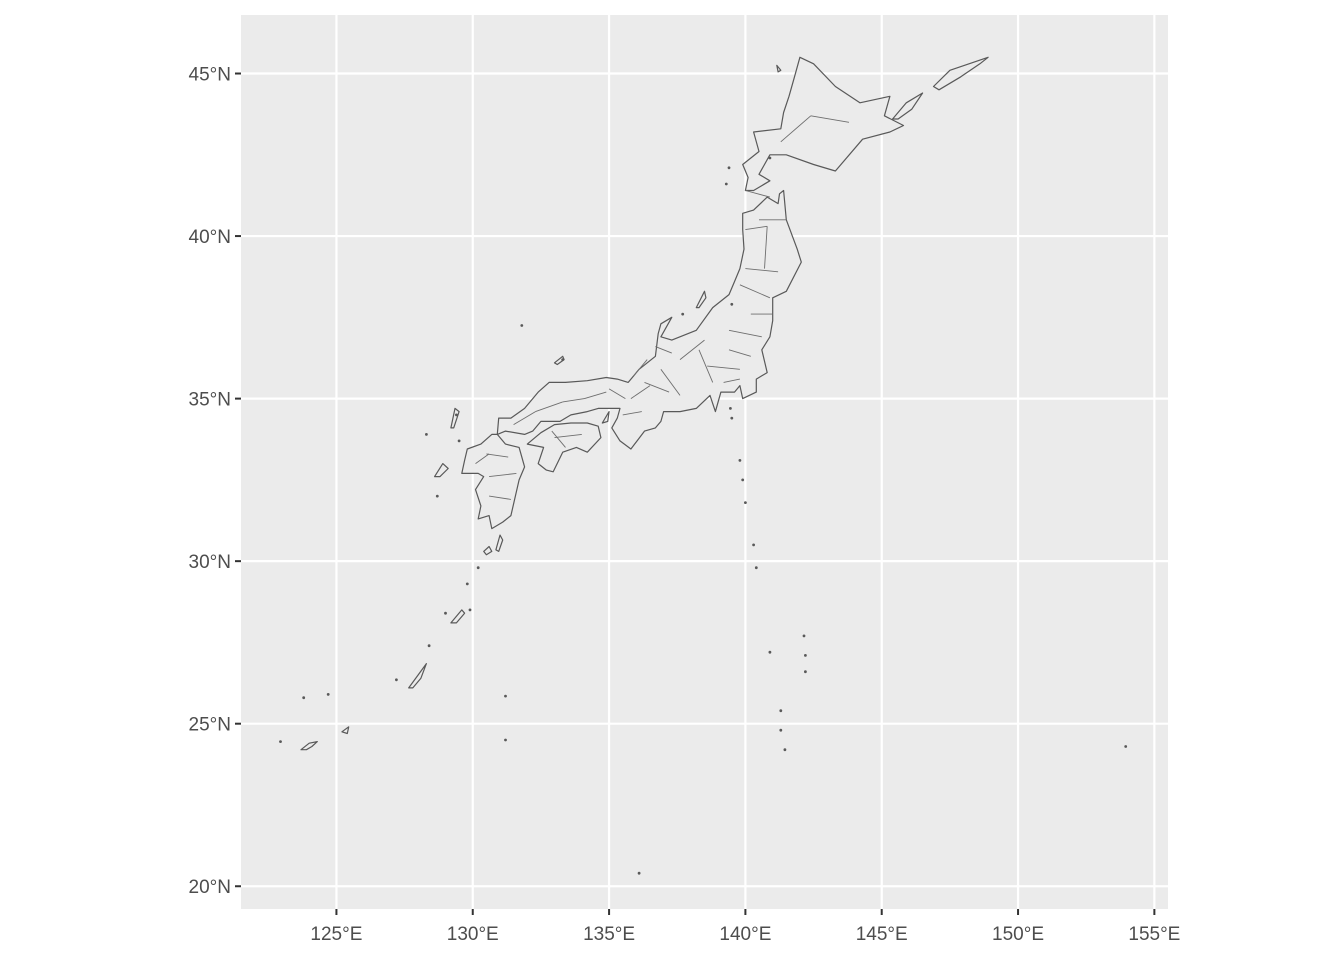 The height and width of the screenshot is (960, 1344). Describe the element at coordinates (473, 934) in the screenshot. I see `tick-label-x-1: 130°E` at that location.